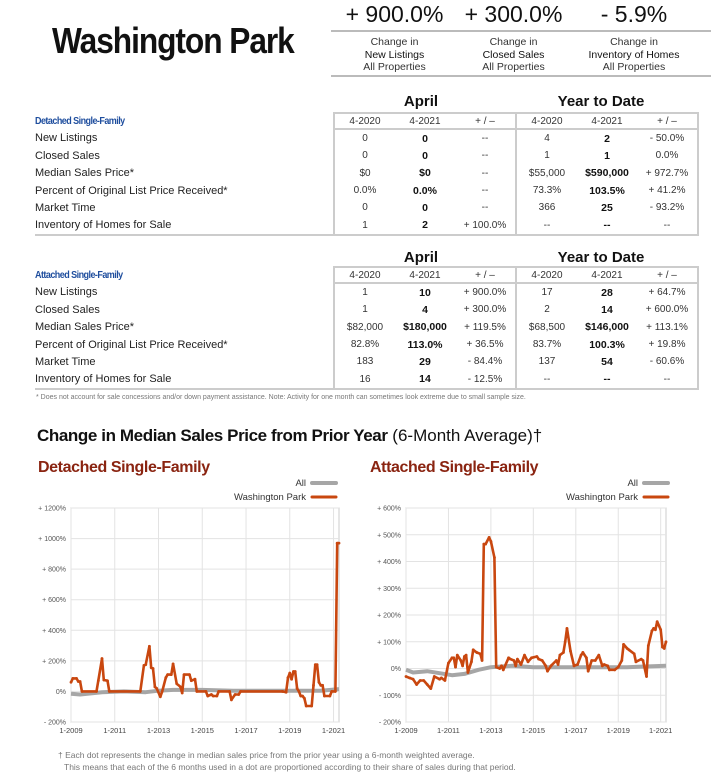 The image size is (725, 773). I want to click on row-label: Percent of Original List Price Received*, so click(131, 344).